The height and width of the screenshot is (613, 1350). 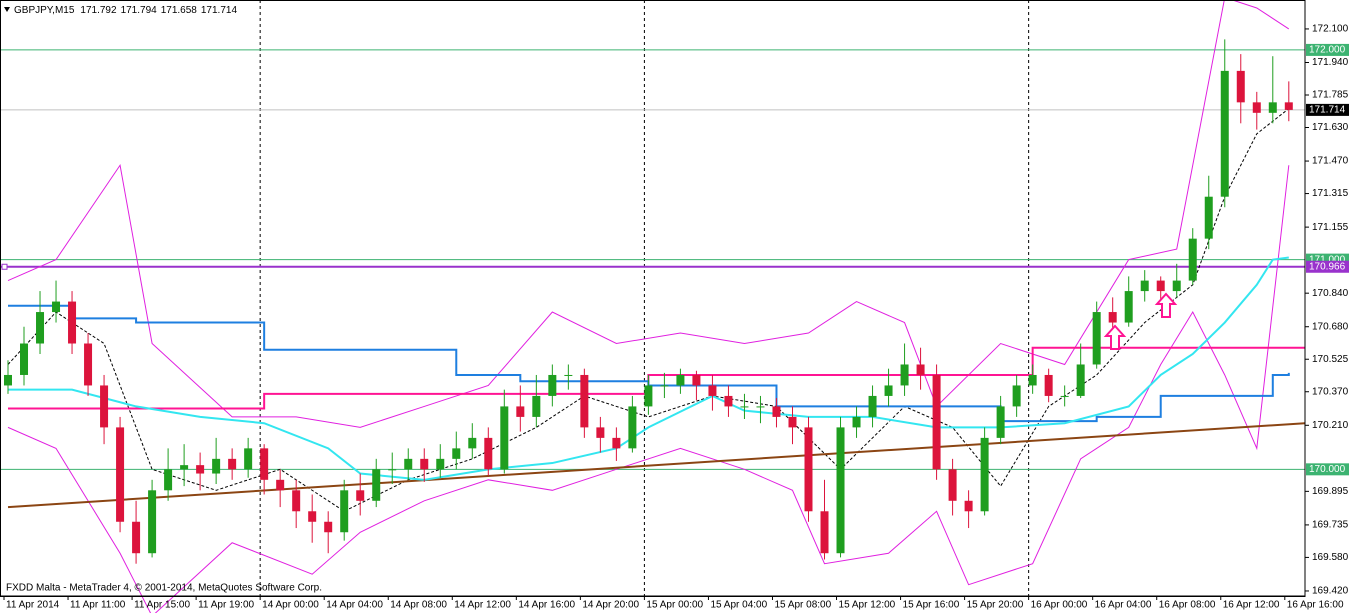 I want to click on x-tick-label: 14 Apr 08:00, so click(x=418, y=605).